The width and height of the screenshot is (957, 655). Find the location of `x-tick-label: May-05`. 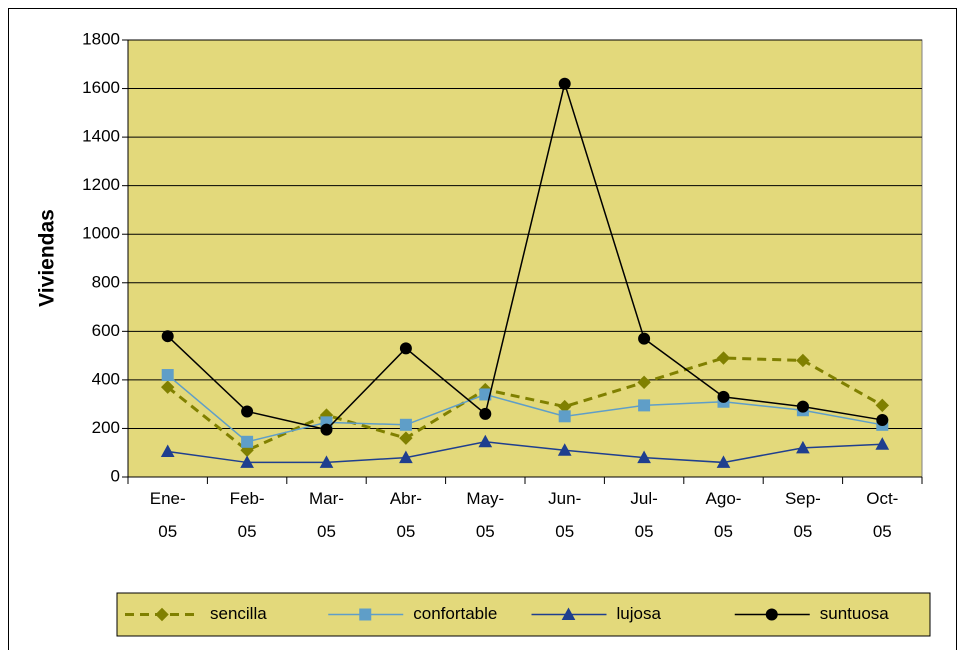

x-tick-label: May-05 is located at coordinates (485, 515).